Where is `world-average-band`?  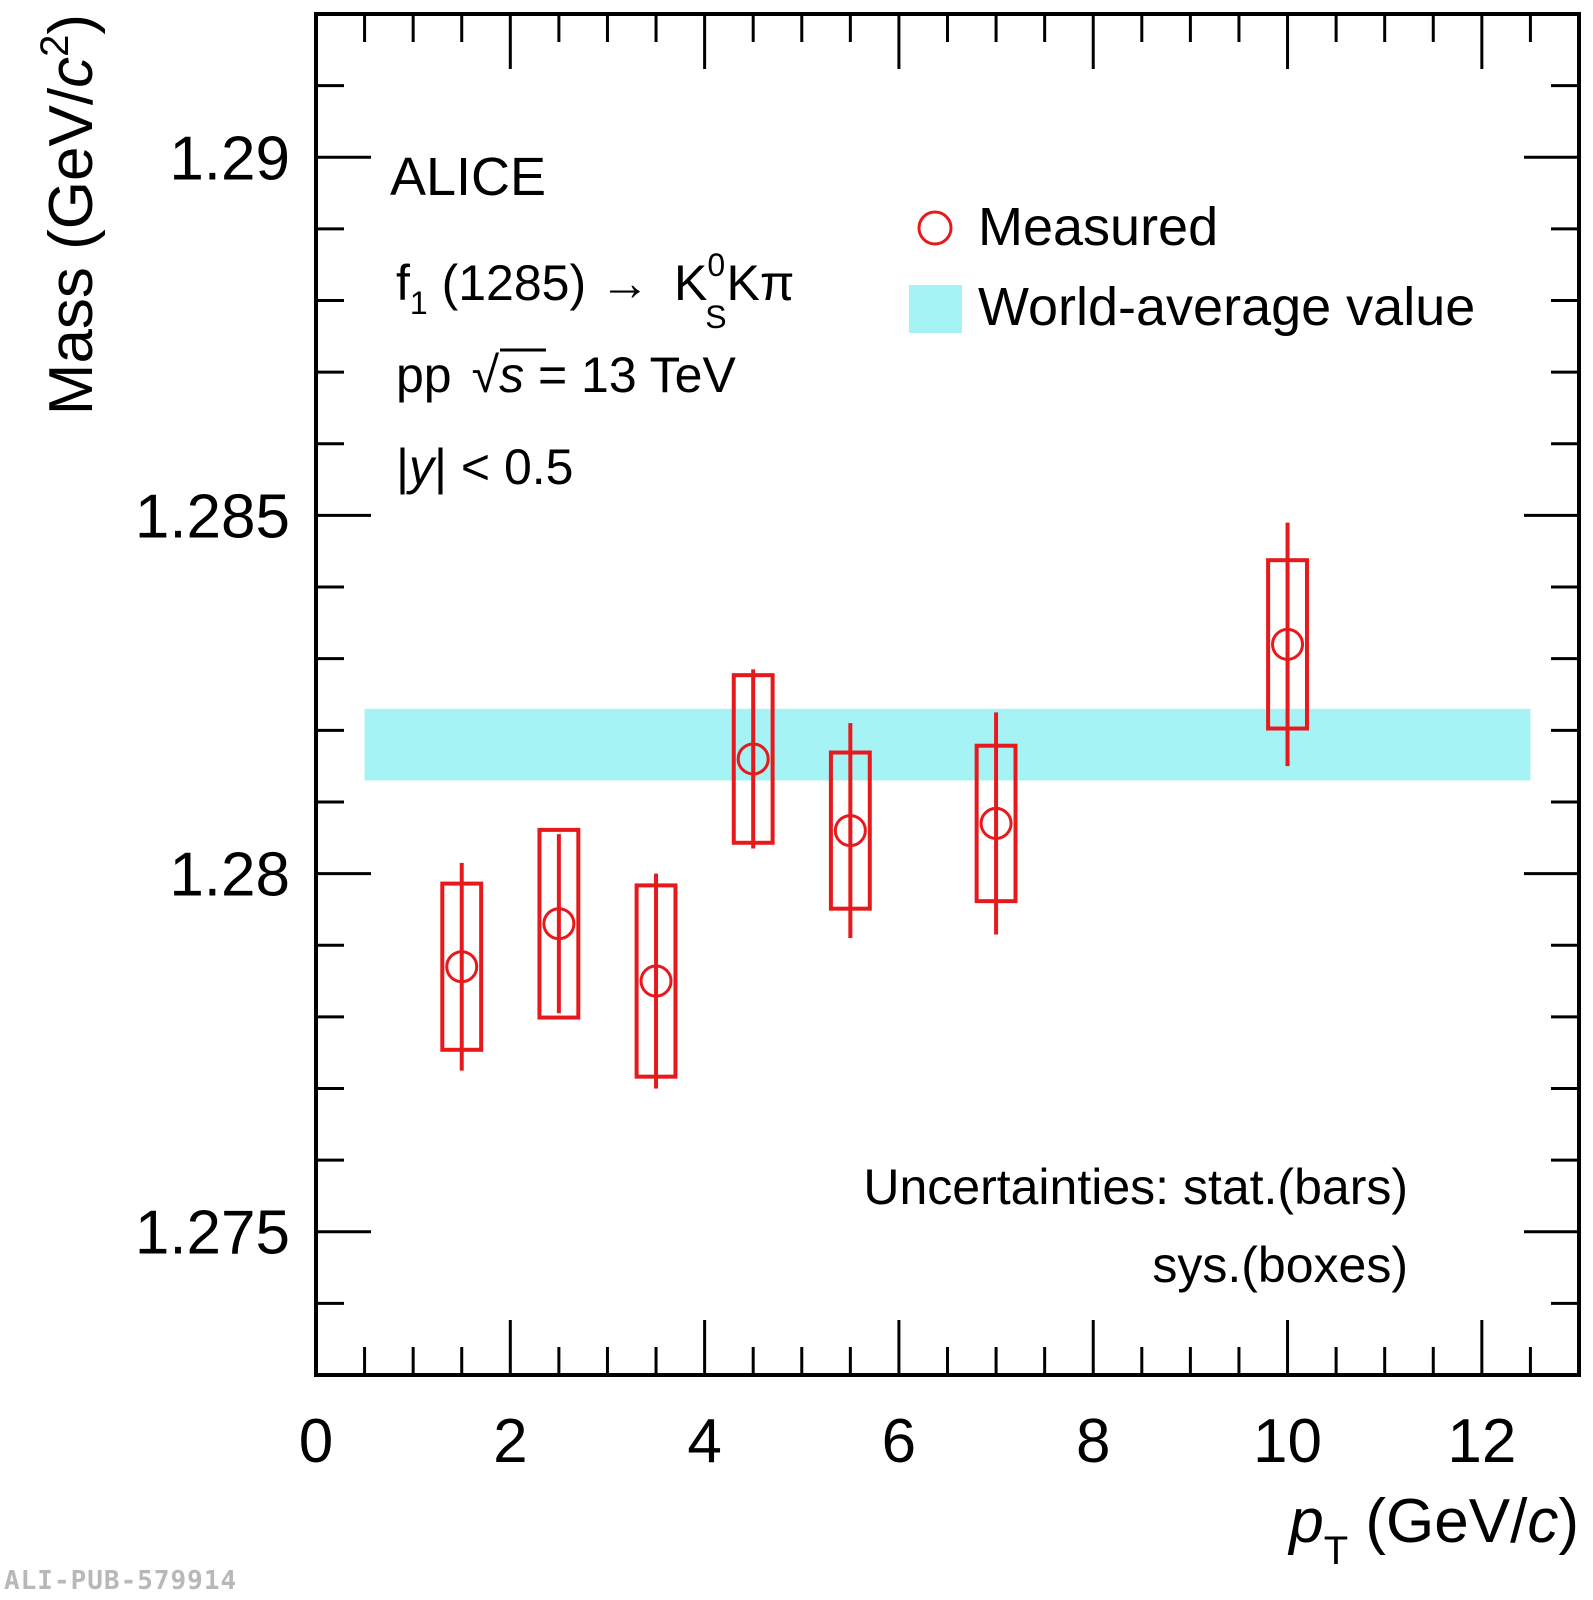 world-average-band is located at coordinates (947, 744).